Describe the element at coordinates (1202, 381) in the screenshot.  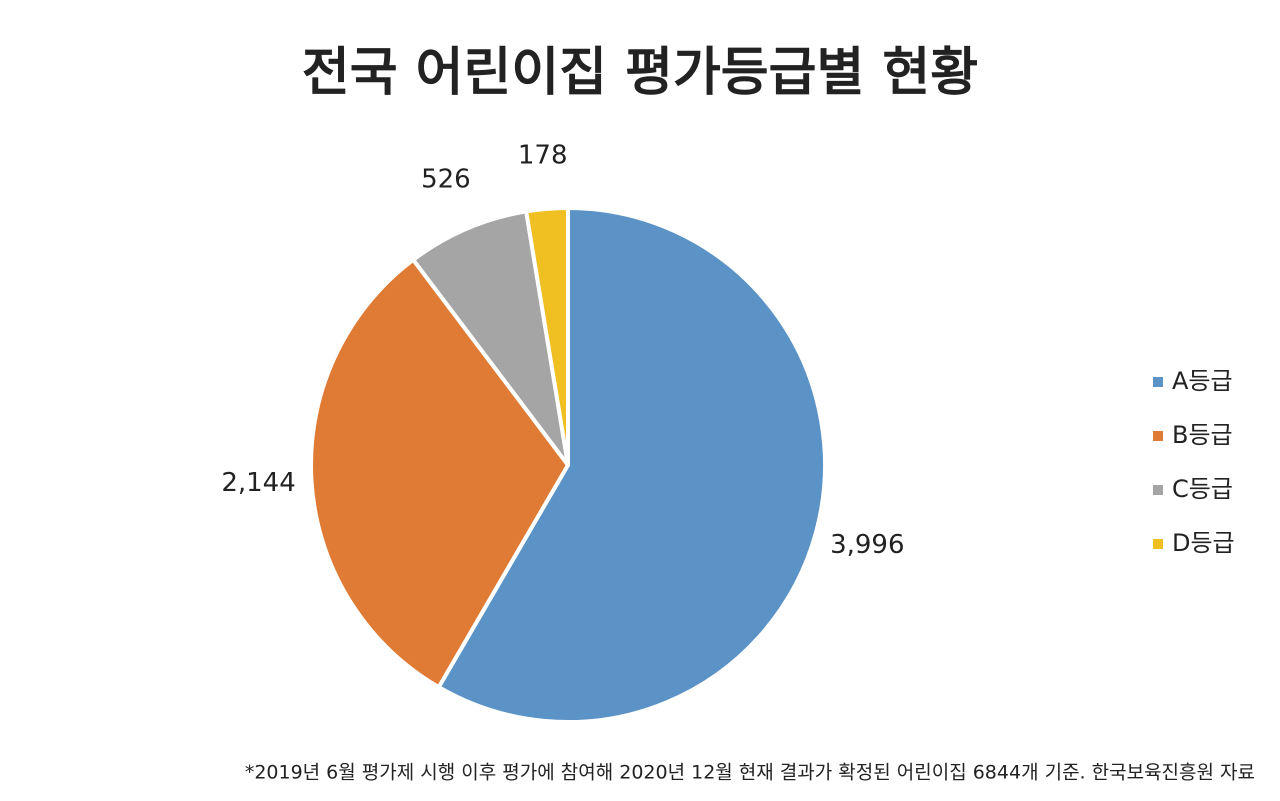
I see `legend-label: A등급` at that location.